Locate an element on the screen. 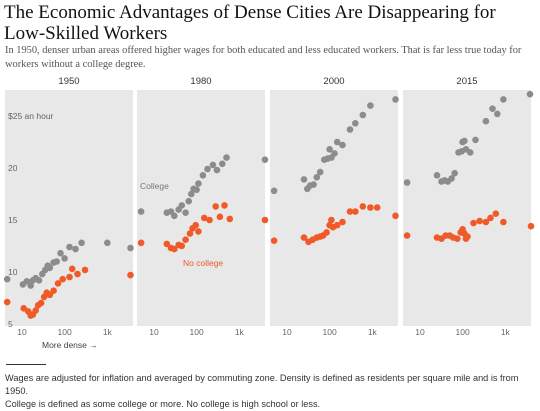  college-series-label: College is located at coordinates (154, 186).